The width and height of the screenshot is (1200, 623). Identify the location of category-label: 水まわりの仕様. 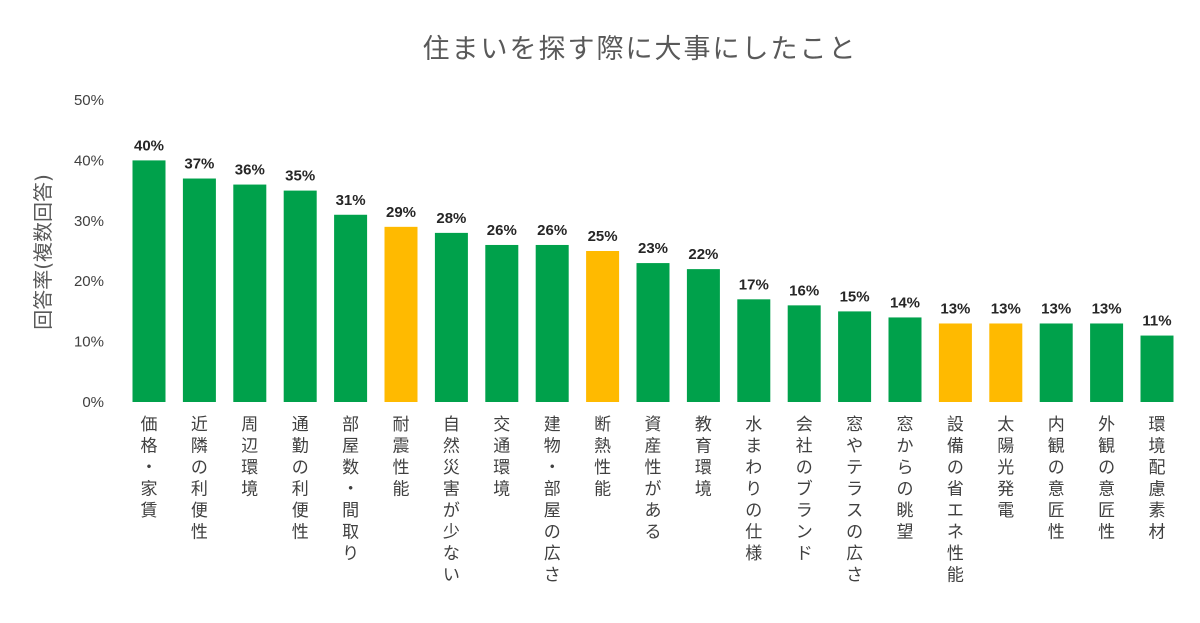
(753, 489).